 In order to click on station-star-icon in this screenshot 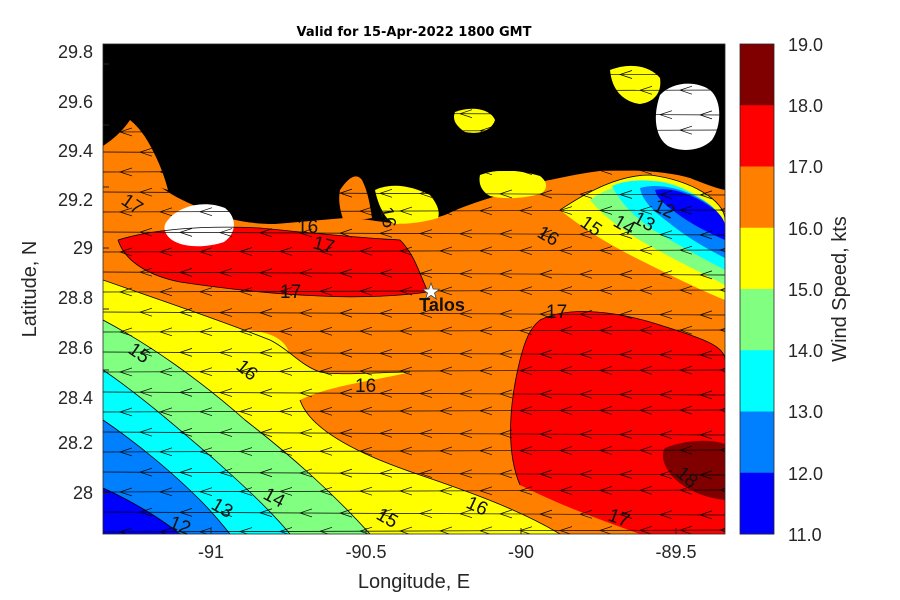, I will do `click(431, 290)`.